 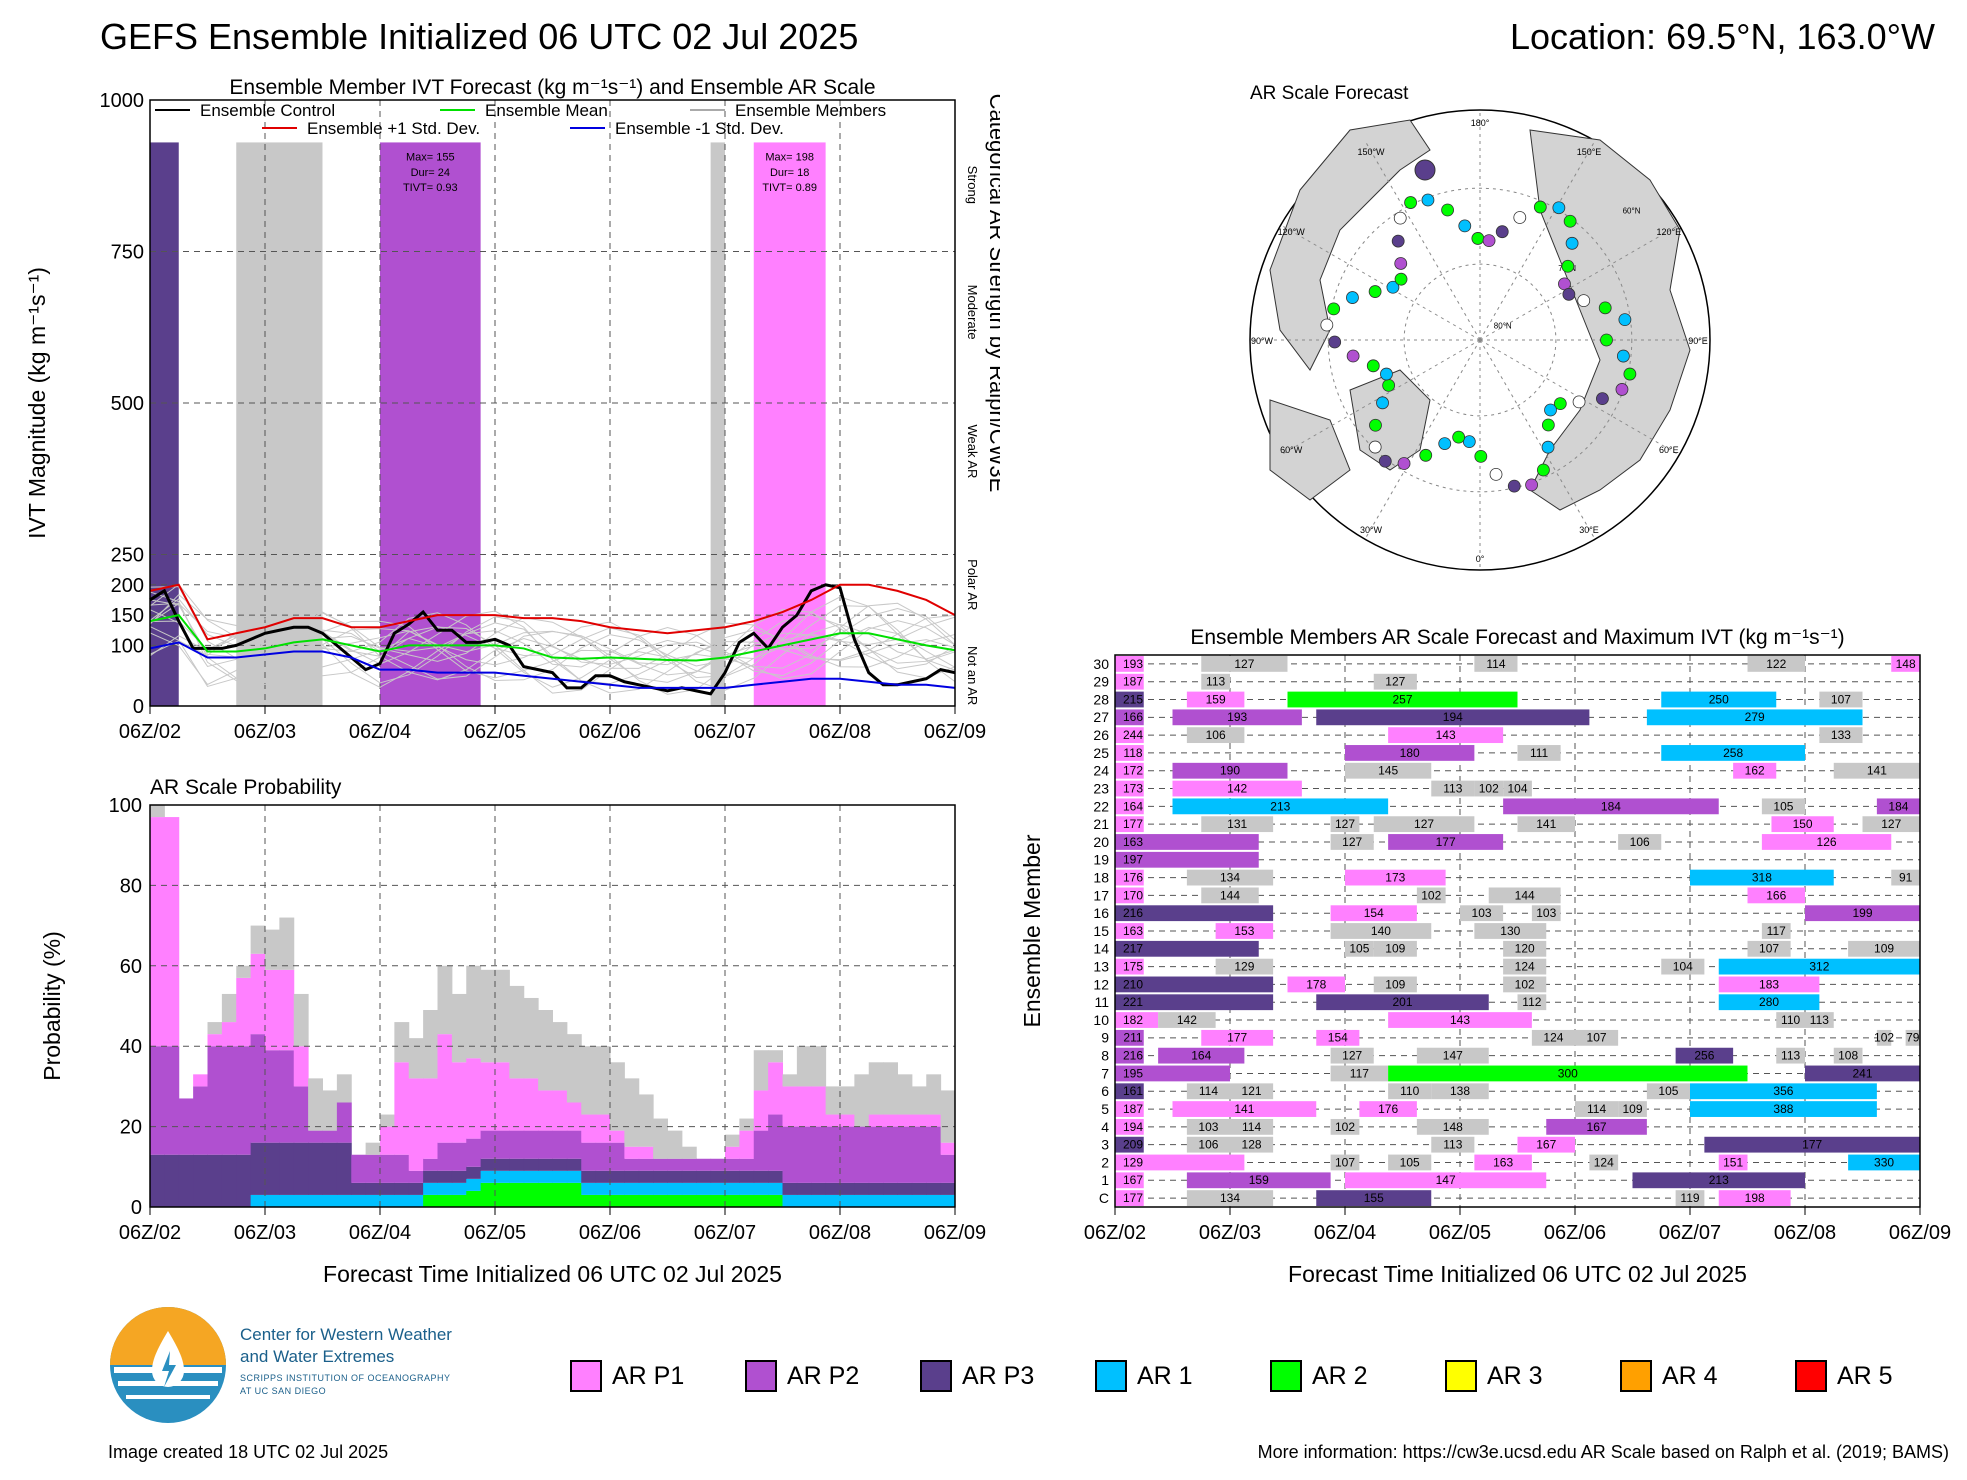 What do you see at coordinates (1101, 842) in the screenshot?
I see `member-label: 20` at bounding box center [1101, 842].